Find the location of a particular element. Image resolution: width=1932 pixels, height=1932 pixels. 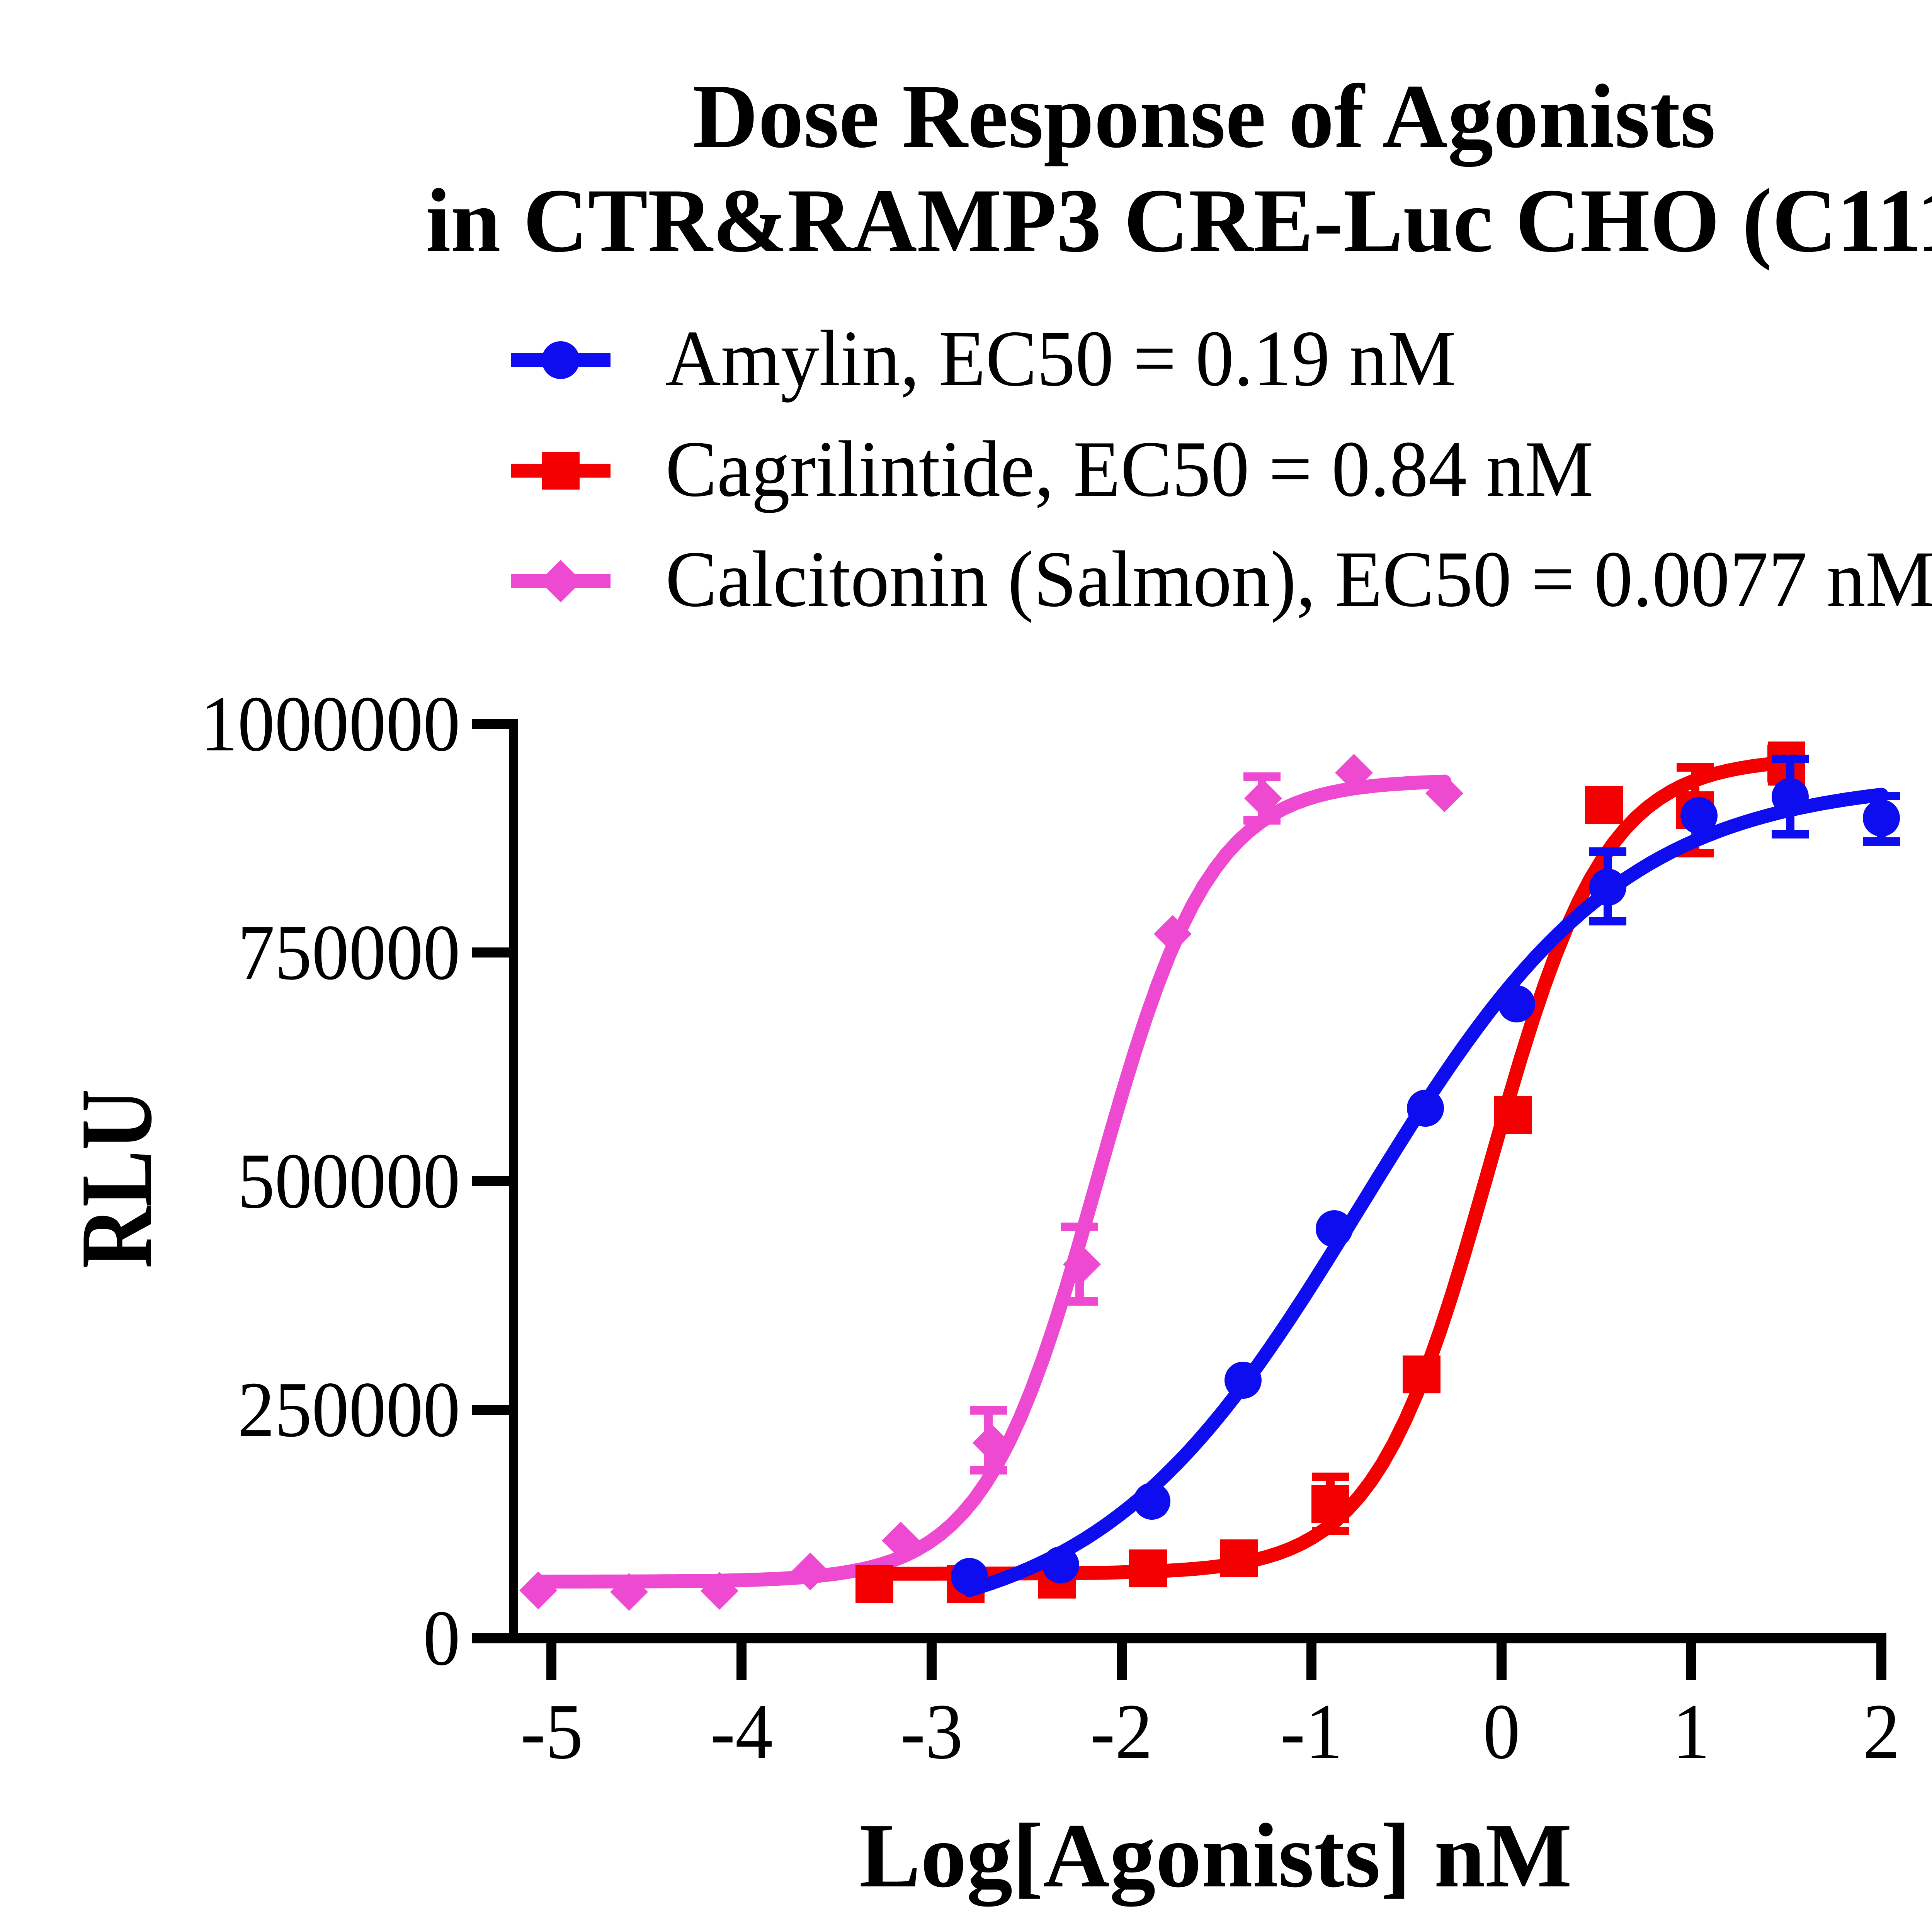

svg-text: -1 is located at coordinates (1312, 1732).